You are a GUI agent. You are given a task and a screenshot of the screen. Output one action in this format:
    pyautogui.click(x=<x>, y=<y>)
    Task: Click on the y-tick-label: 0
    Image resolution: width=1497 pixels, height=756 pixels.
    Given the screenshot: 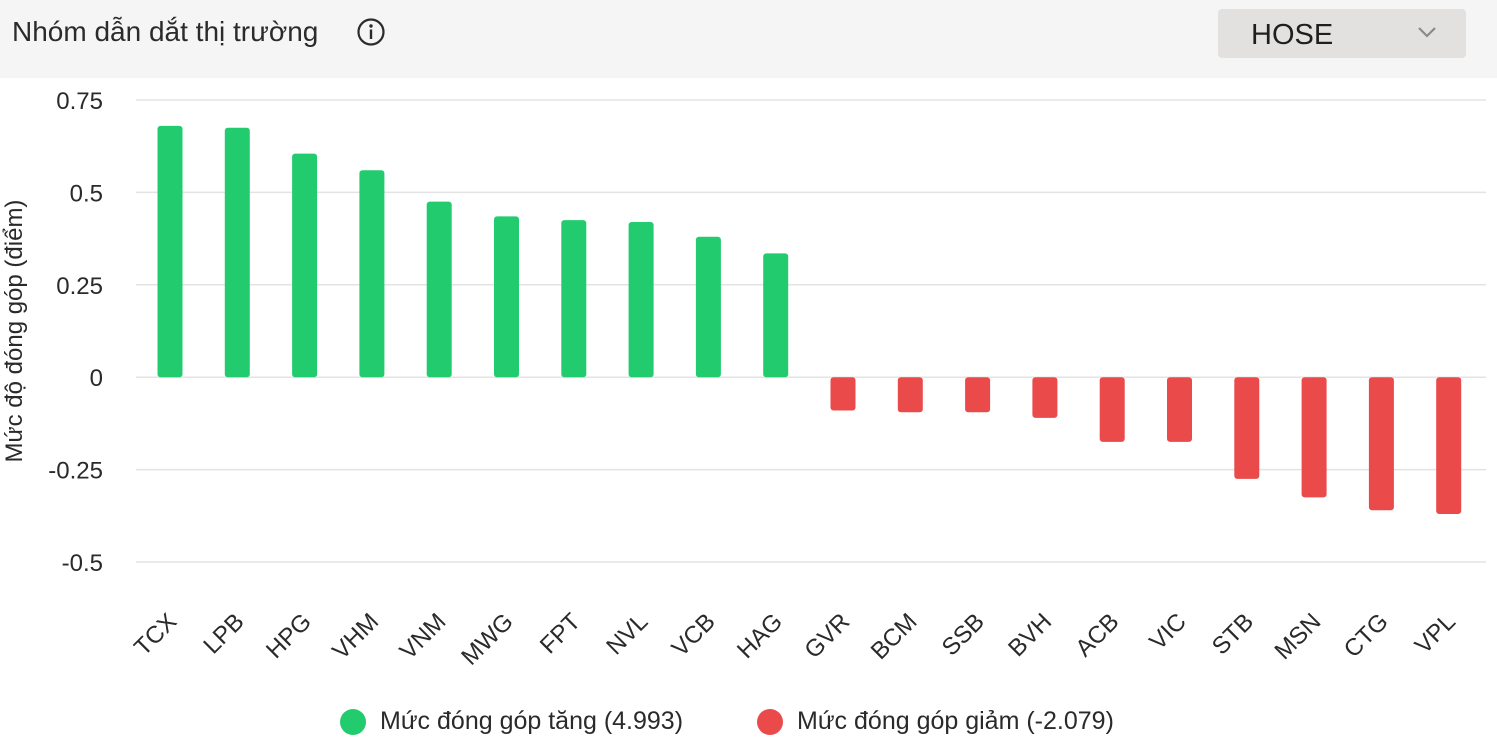 What is the action you would take?
    pyautogui.click(x=96, y=378)
    